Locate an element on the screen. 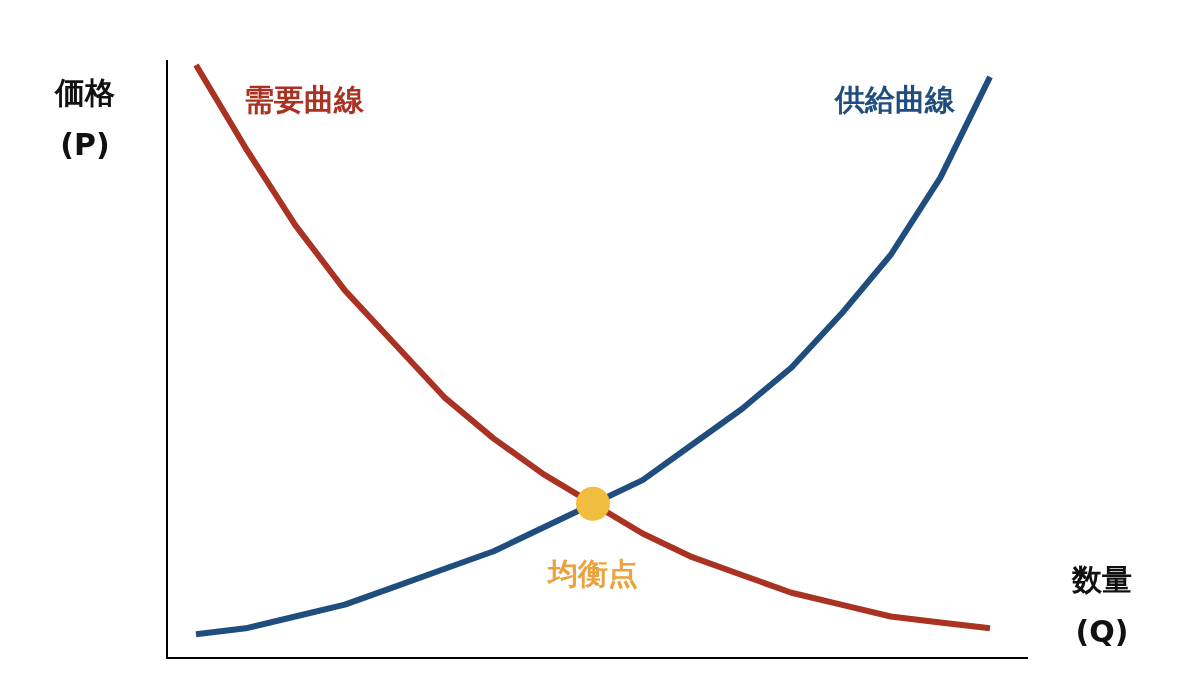 The image size is (1200, 700). y-axis-title: 価格 (P) is located at coordinates (84, 118).